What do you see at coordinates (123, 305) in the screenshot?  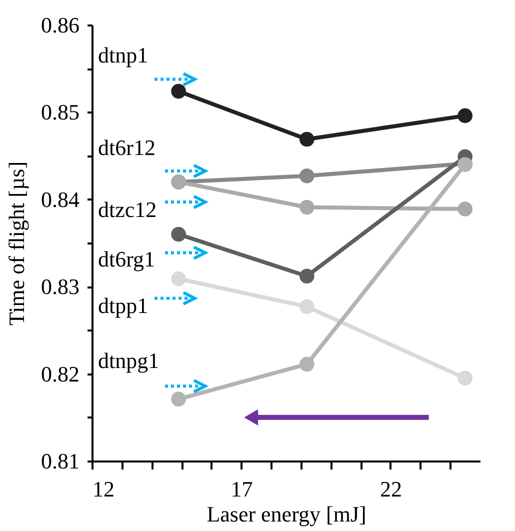 I see `series-label: dtpp1` at bounding box center [123, 305].